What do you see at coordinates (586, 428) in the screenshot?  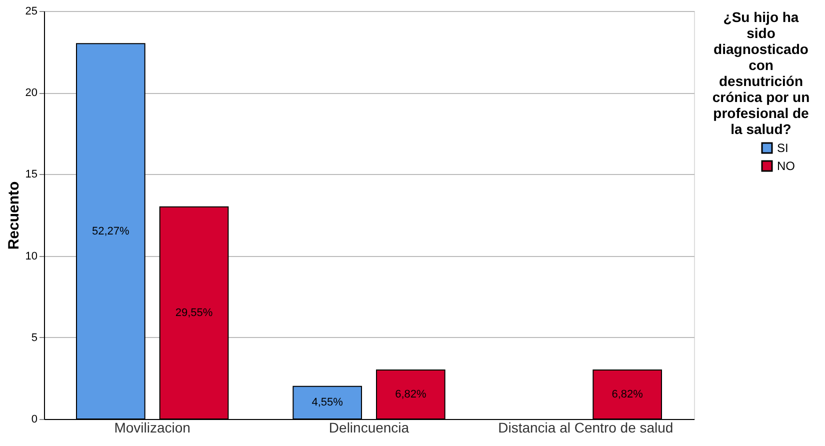 I see `x-tick-label: Distancia al Centro de salud` at bounding box center [586, 428].